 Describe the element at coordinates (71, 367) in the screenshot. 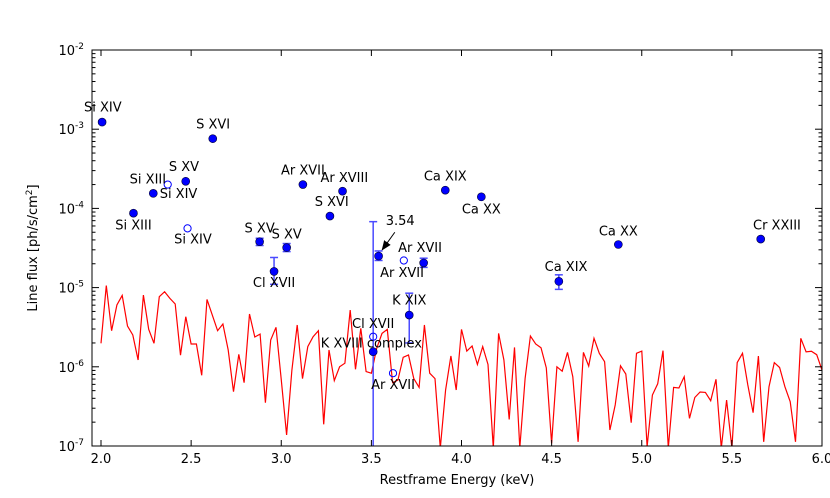

I see `y-tick-label: 10⁻⁶` at that location.